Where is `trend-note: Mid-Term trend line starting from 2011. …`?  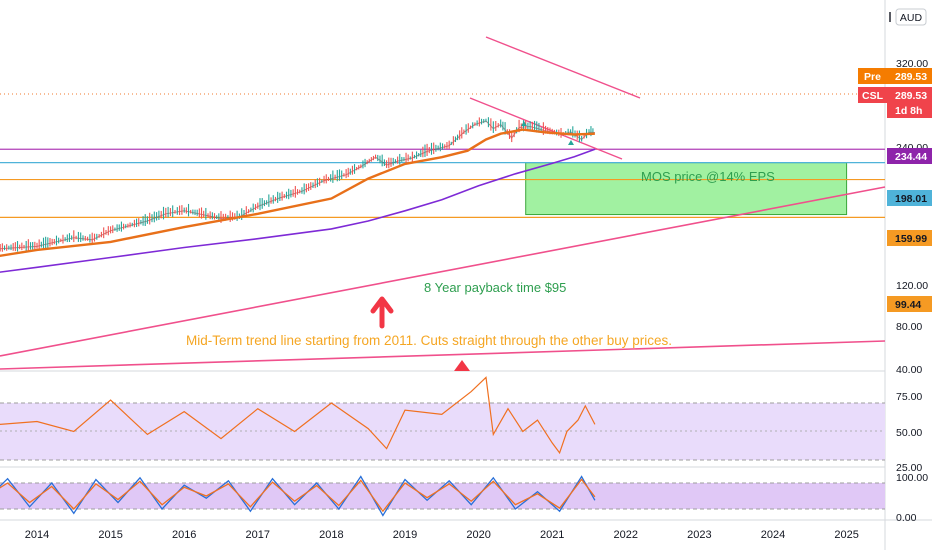
trend-note: Mid-Term trend line starting from 2011. … is located at coordinates (429, 340).